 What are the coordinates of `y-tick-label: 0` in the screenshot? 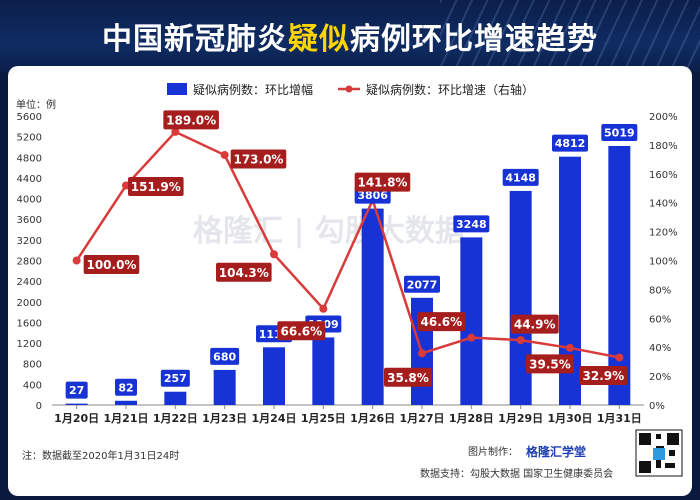 It's located at (39, 406).